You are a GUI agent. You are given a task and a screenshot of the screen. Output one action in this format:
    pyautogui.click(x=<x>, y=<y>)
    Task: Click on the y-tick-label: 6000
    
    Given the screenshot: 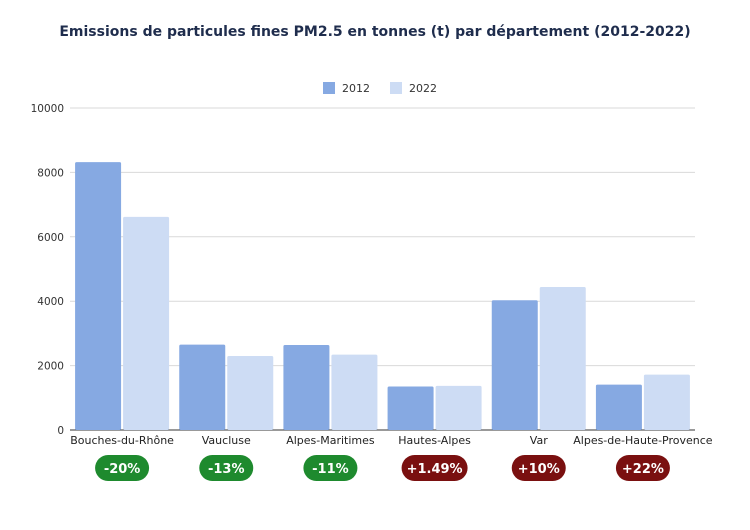 What is the action you would take?
    pyautogui.click(x=50, y=238)
    